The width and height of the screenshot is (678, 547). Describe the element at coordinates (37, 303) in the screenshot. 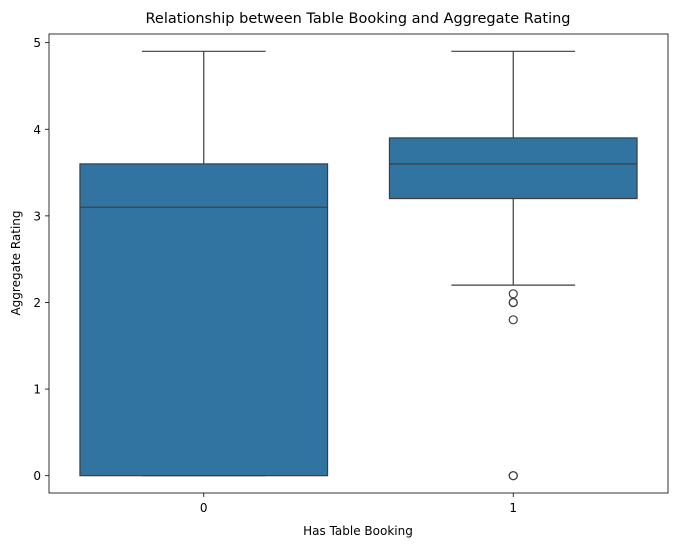

I see `y-tick-label: 2` at that location.